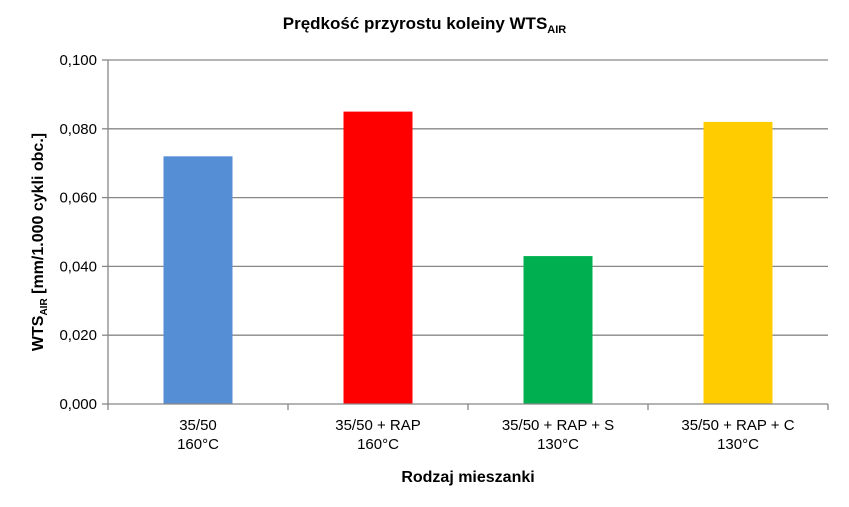  Describe the element at coordinates (78, 198) in the screenshot. I see `y-tick-label: 0,060` at that location.